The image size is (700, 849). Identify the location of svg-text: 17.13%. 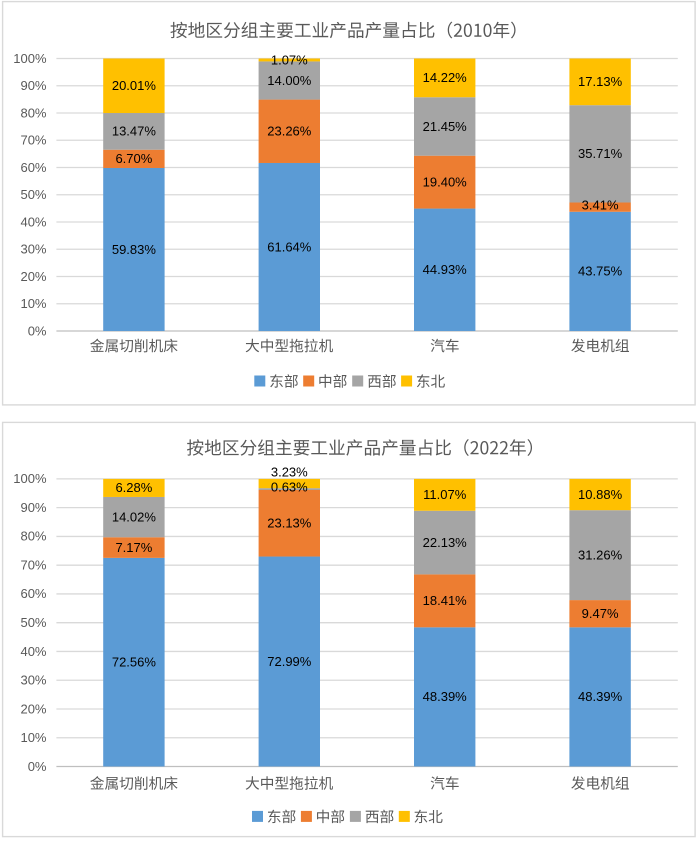
(600, 81).